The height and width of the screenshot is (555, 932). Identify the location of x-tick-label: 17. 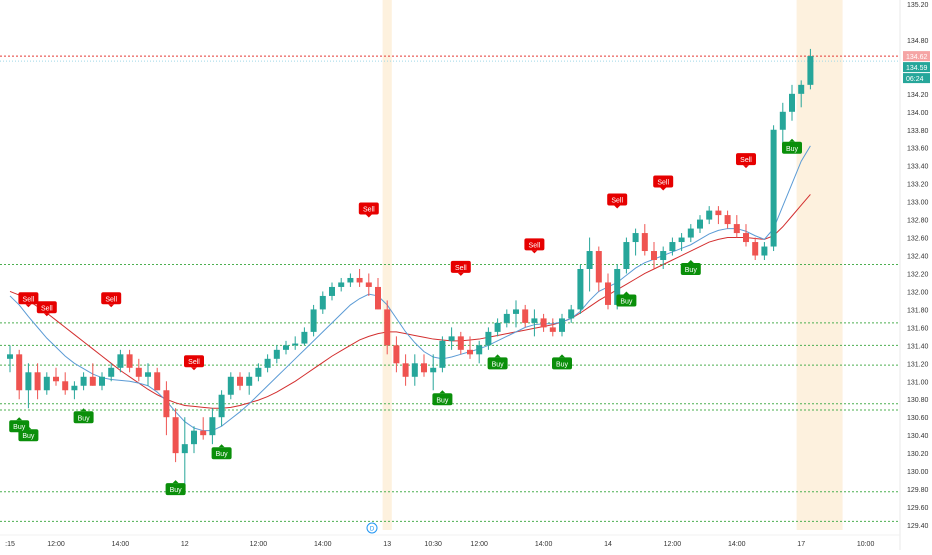
(801, 544).